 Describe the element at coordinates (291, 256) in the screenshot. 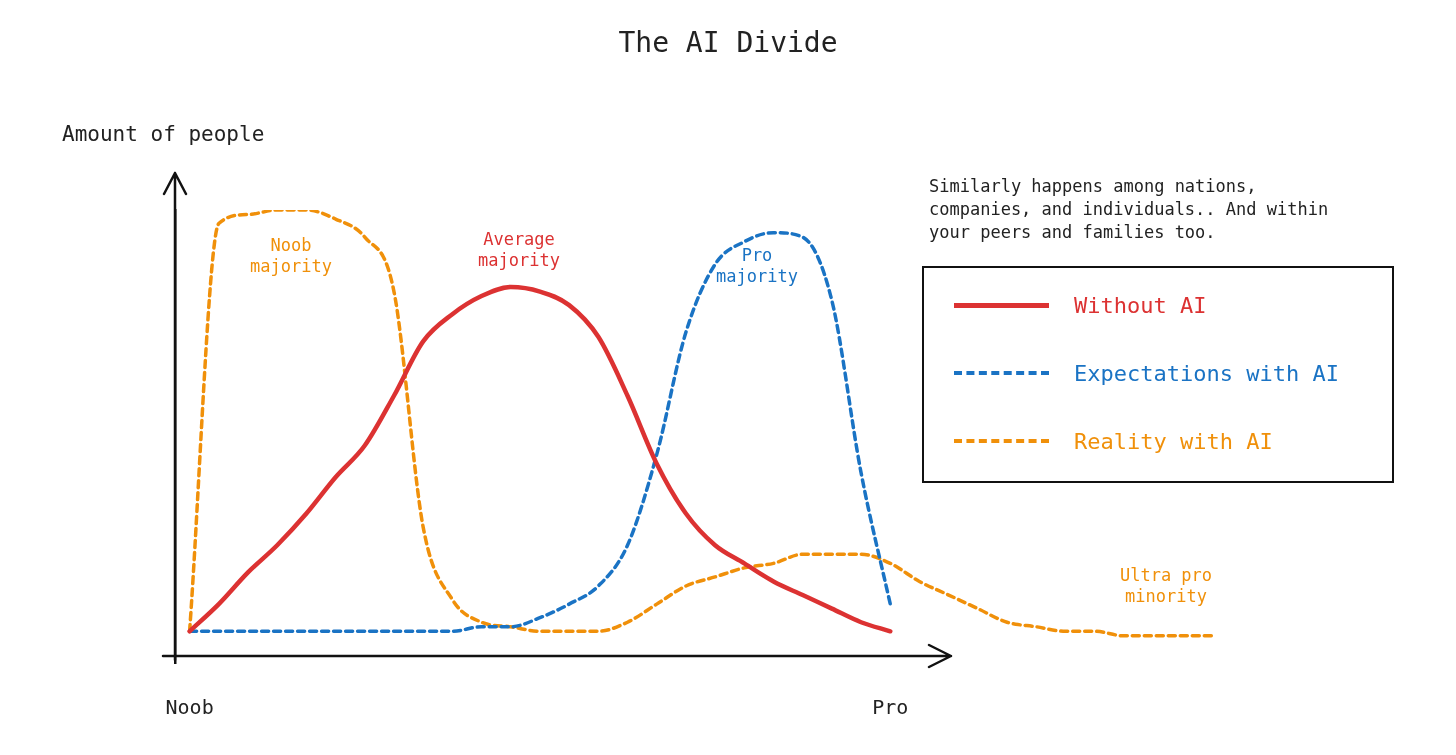

I see `annotation: Noob majority` at that location.